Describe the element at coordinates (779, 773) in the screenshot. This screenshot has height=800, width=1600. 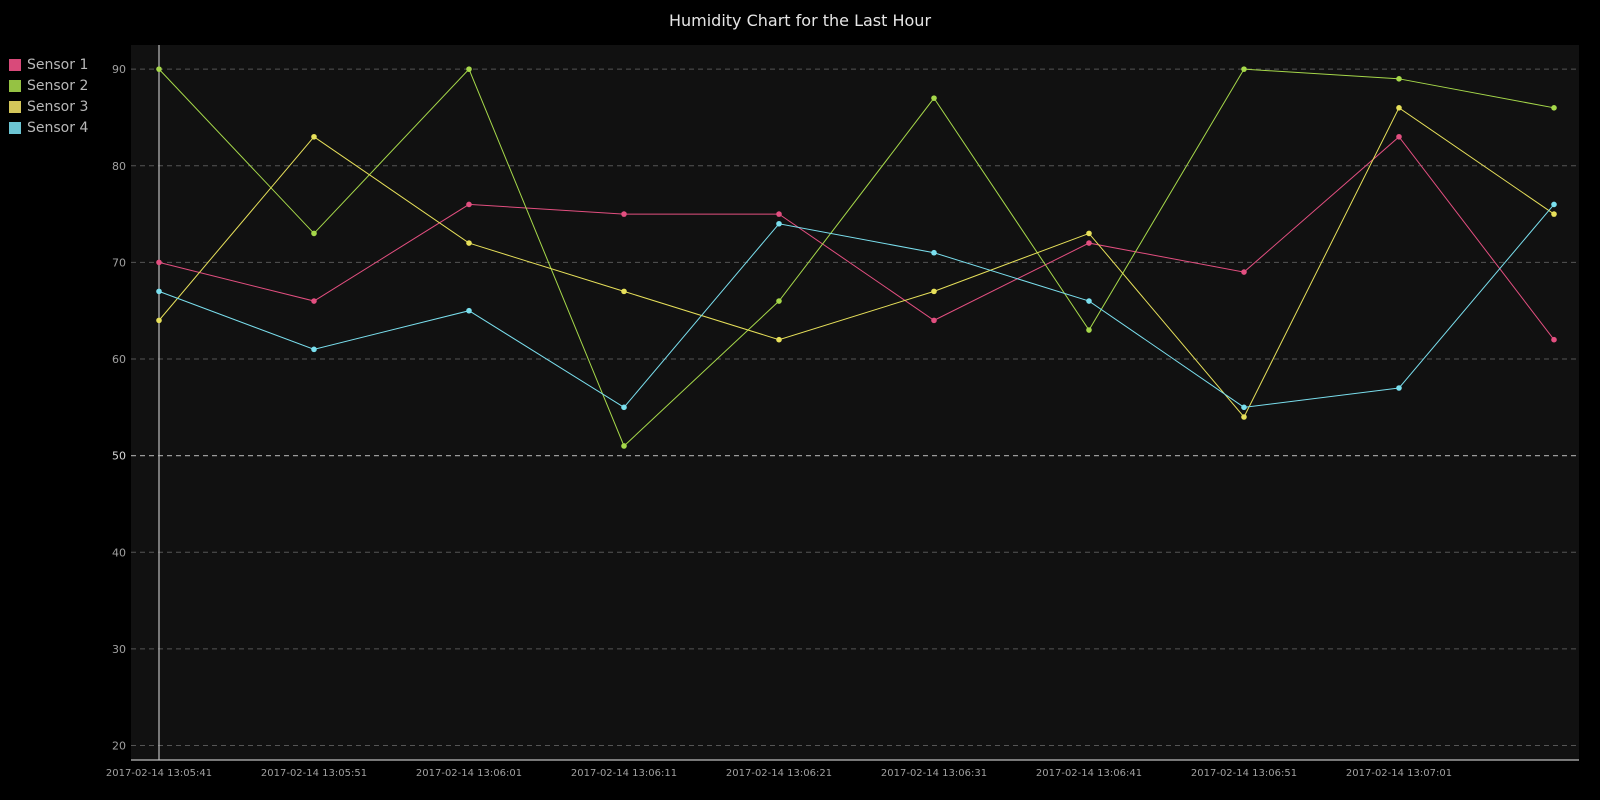
I see `x-tick-label: 2017-02-14 13:06:21` at that location.